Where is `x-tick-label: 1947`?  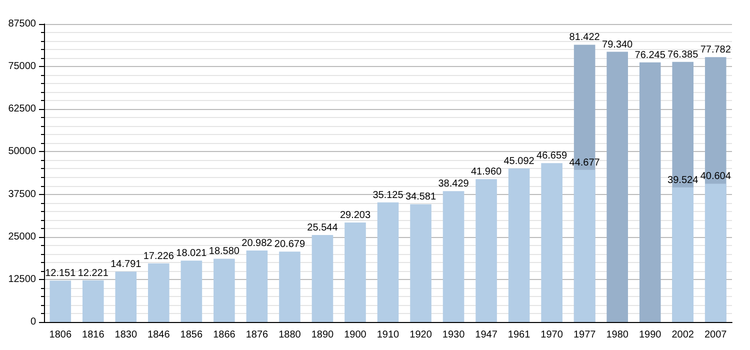
x-tick-label: 1947 is located at coordinates (486, 335).